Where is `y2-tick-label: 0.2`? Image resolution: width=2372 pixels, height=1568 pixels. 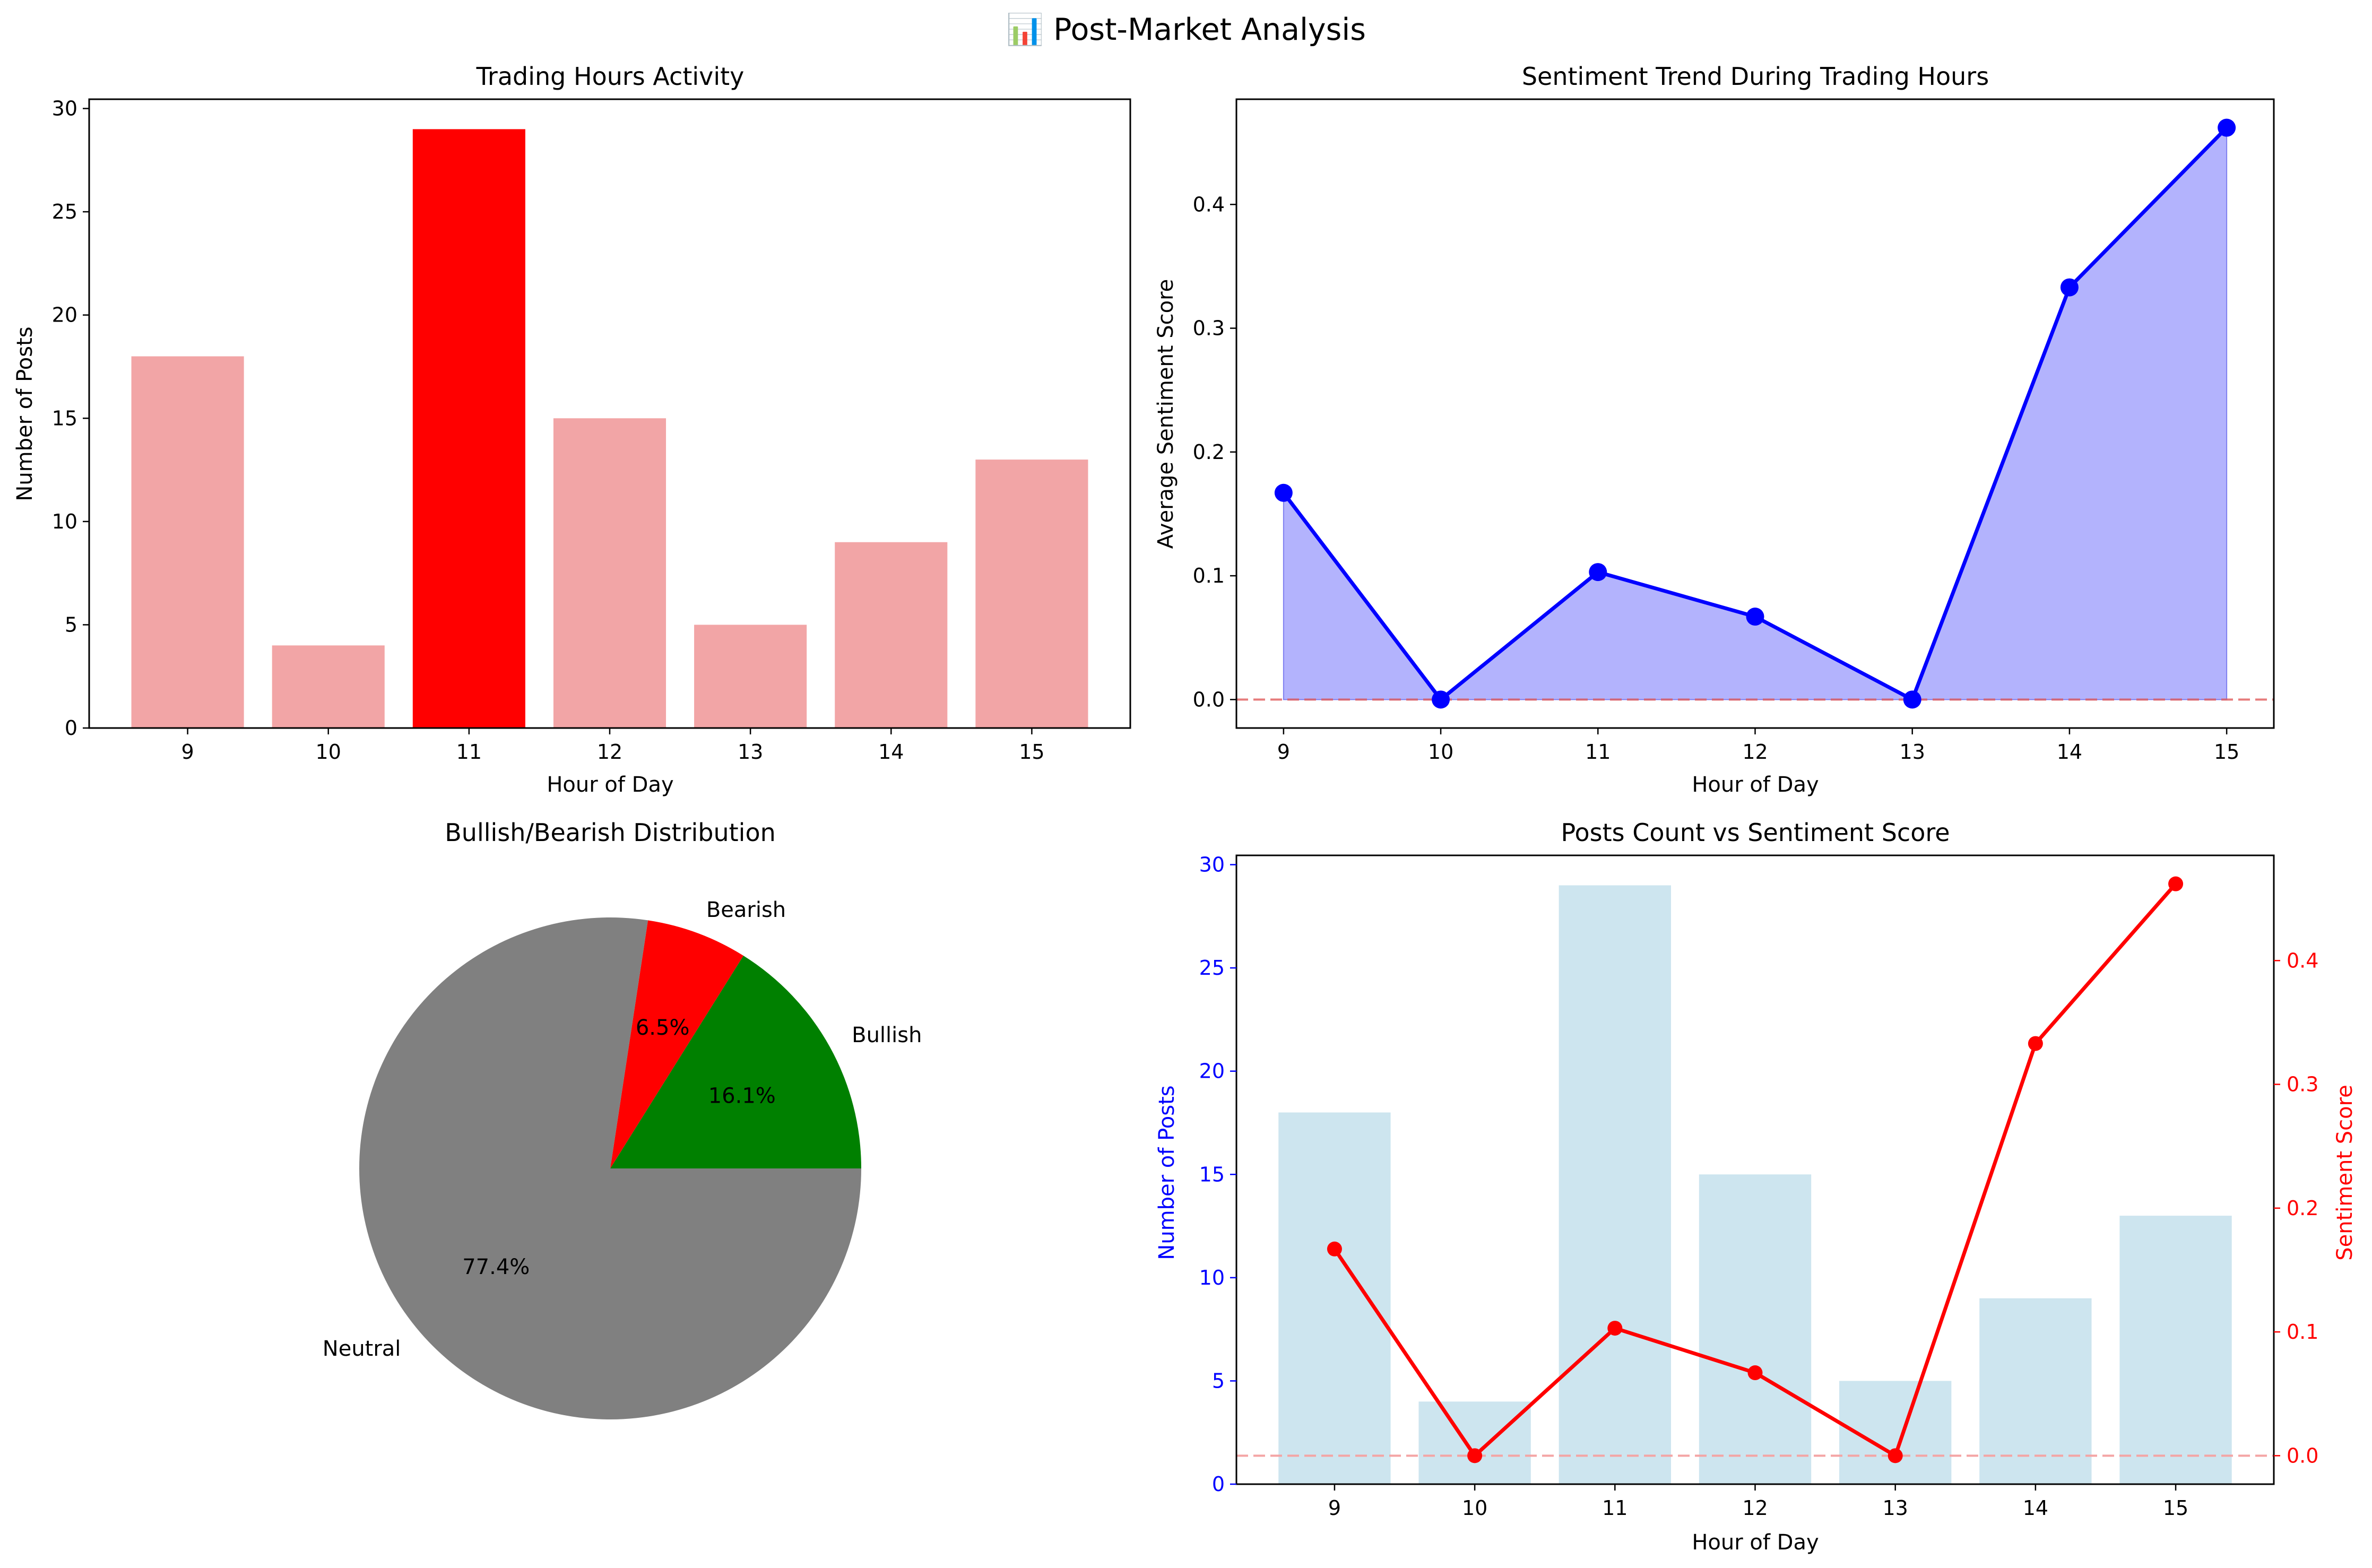
y2-tick-label: 0.2 is located at coordinates (2302, 1208).